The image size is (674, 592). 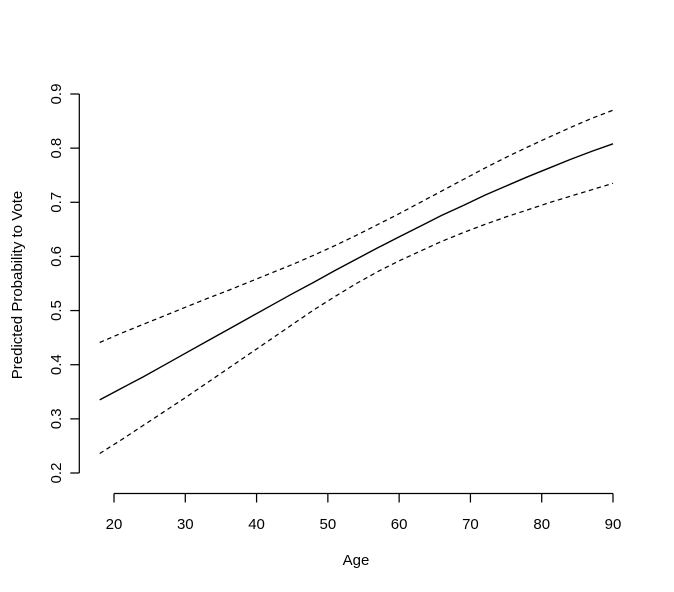 What do you see at coordinates (541, 524) in the screenshot?
I see `x-tick-label: 80` at bounding box center [541, 524].